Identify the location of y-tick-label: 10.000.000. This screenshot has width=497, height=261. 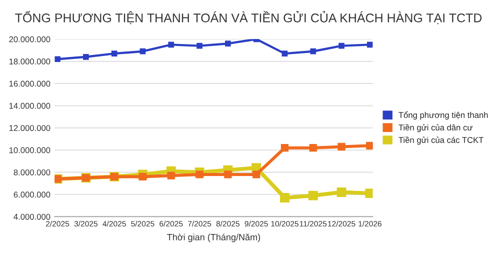
(29, 150).